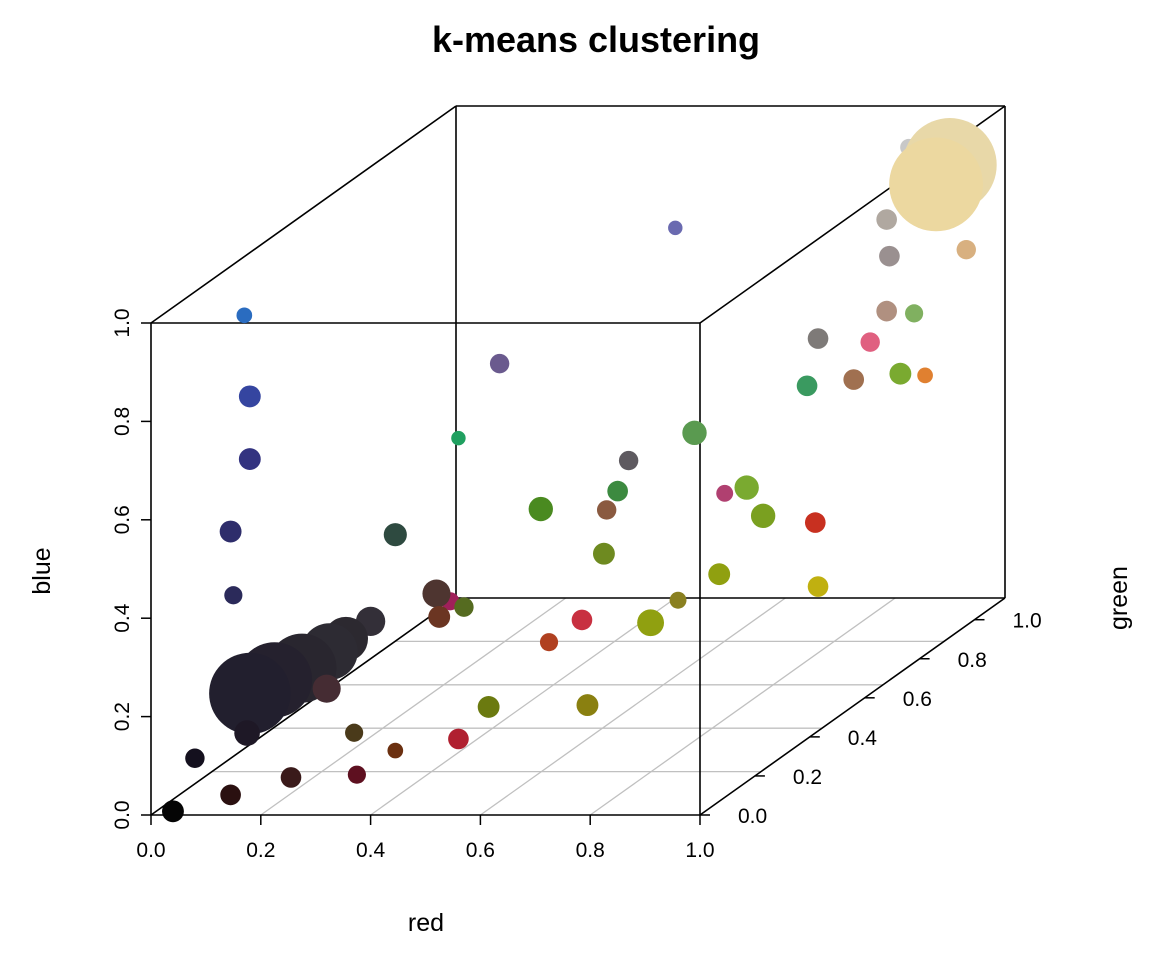  Describe the element at coordinates (972, 660) in the screenshot. I see `y-tick-label: 0.8` at that location.